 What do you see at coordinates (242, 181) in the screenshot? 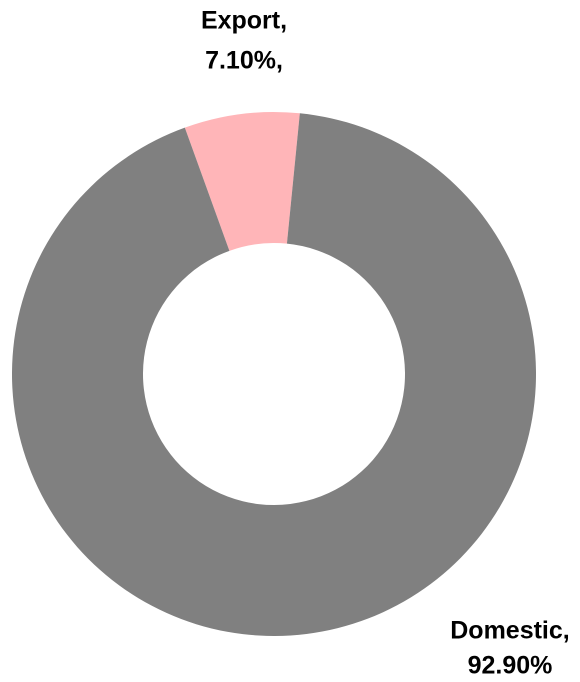
I see `donut-slice` at bounding box center [242, 181].